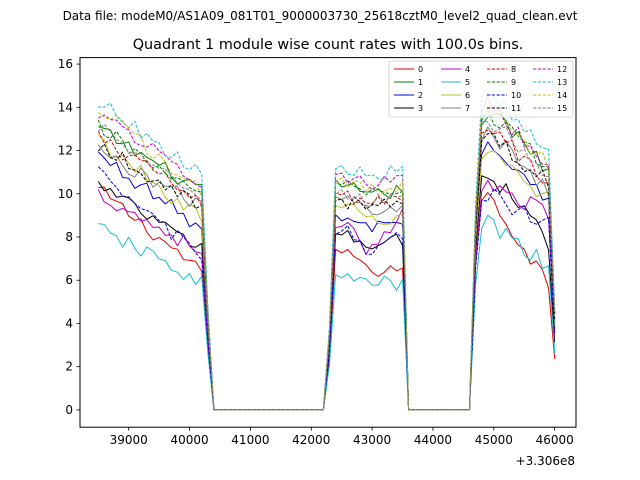  What do you see at coordinates (481, 89) in the screenshot?
I see `legend-box` at bounding box center [481, 89].